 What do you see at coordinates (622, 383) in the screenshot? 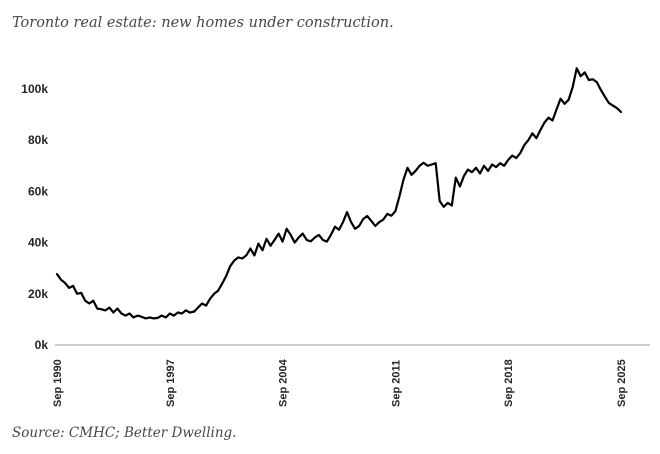
I see `x-tick-label: Sep 2025` at bounding box center [622, 383].